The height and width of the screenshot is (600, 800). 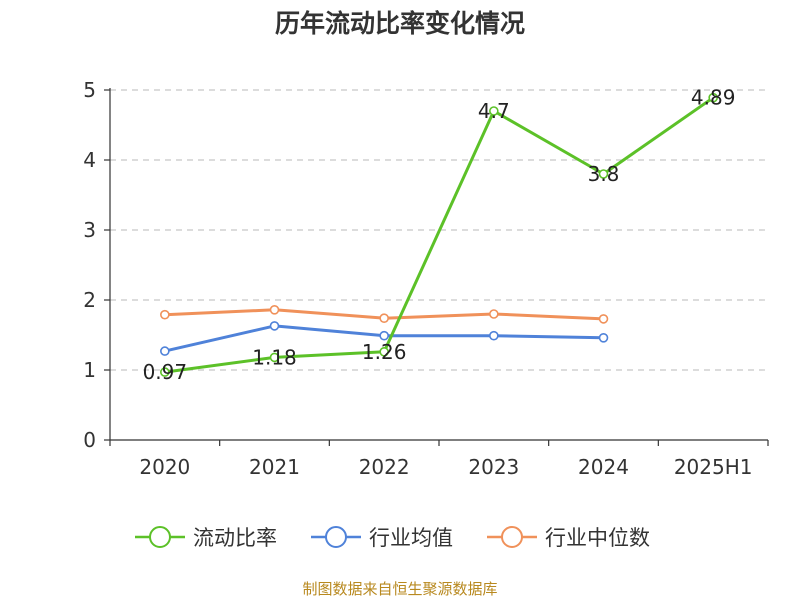 I want to click on data-label: 3.8, so click(x=604, y=174).